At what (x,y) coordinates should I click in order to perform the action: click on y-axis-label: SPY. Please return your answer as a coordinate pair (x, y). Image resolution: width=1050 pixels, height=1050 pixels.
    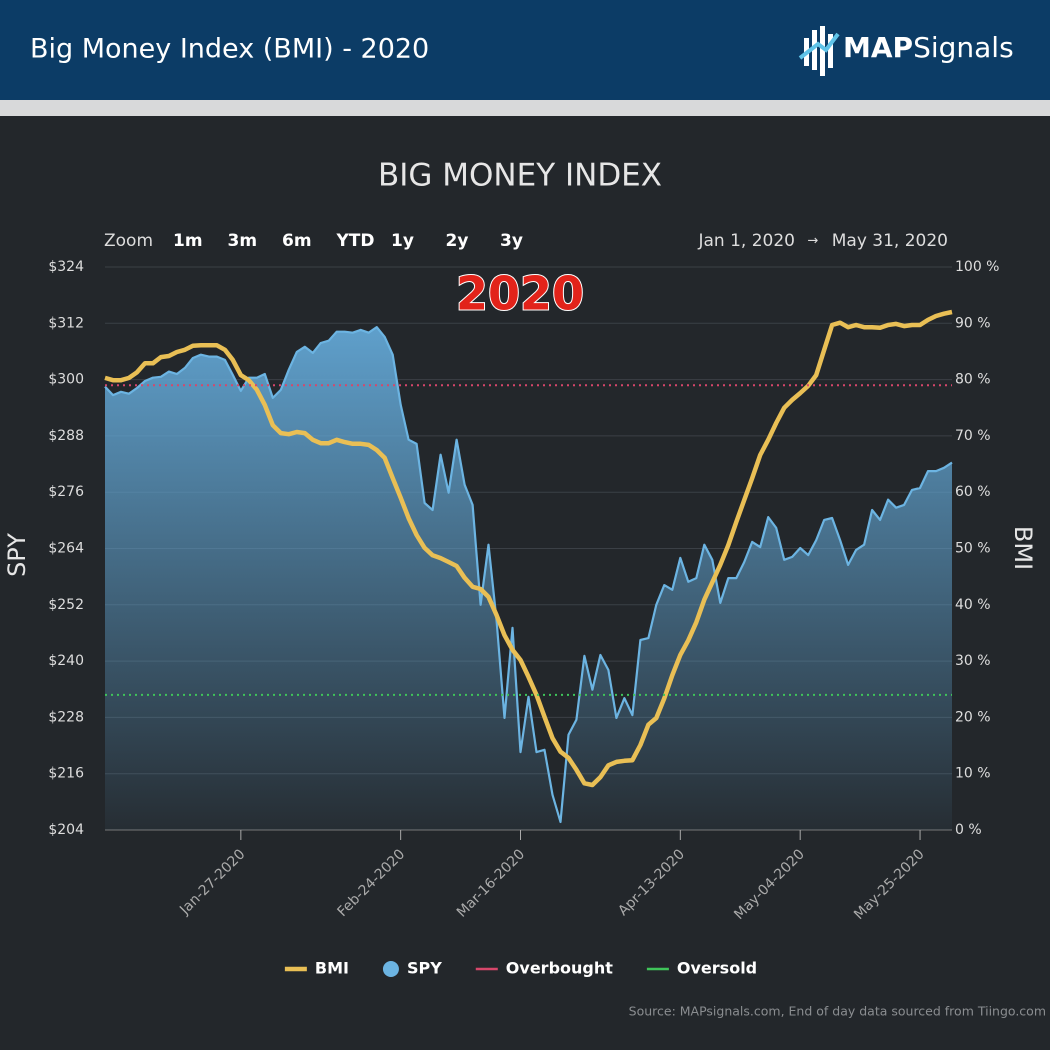
    Looking at the image, I should click on (17, 555).